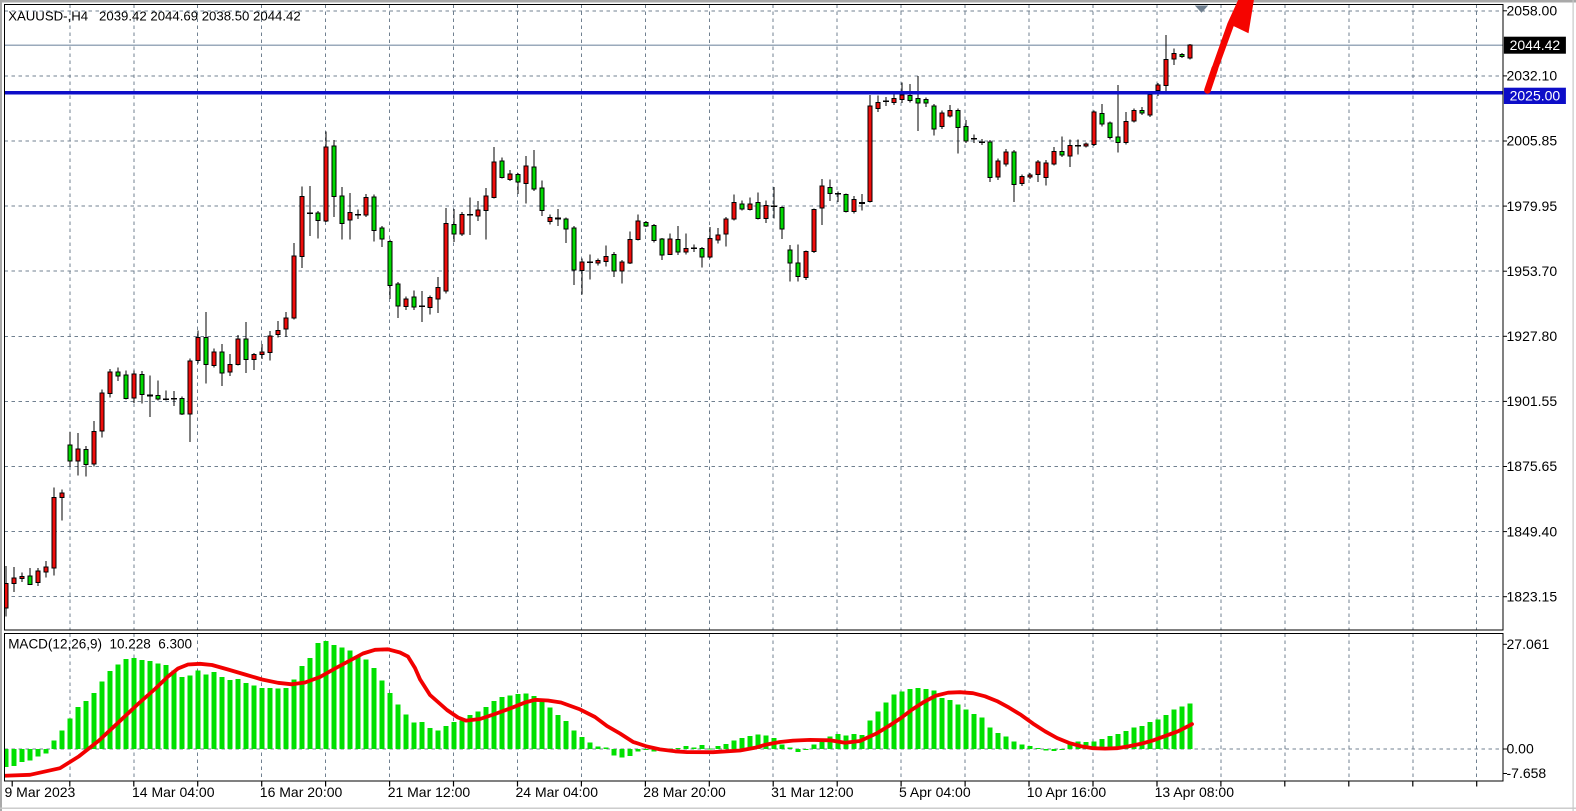  What do you see at coordinates (812, 792) in the screenshot?
I see `svg-text: 31 Mar 12:00` at bounding box center [812, 792].